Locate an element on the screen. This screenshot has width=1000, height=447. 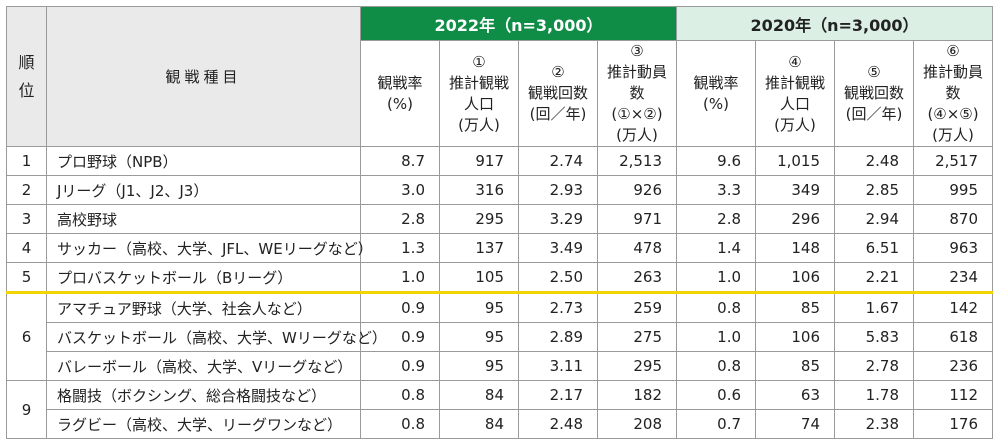
sport-cell: 高校野球 is located at coordinates (203, 219).